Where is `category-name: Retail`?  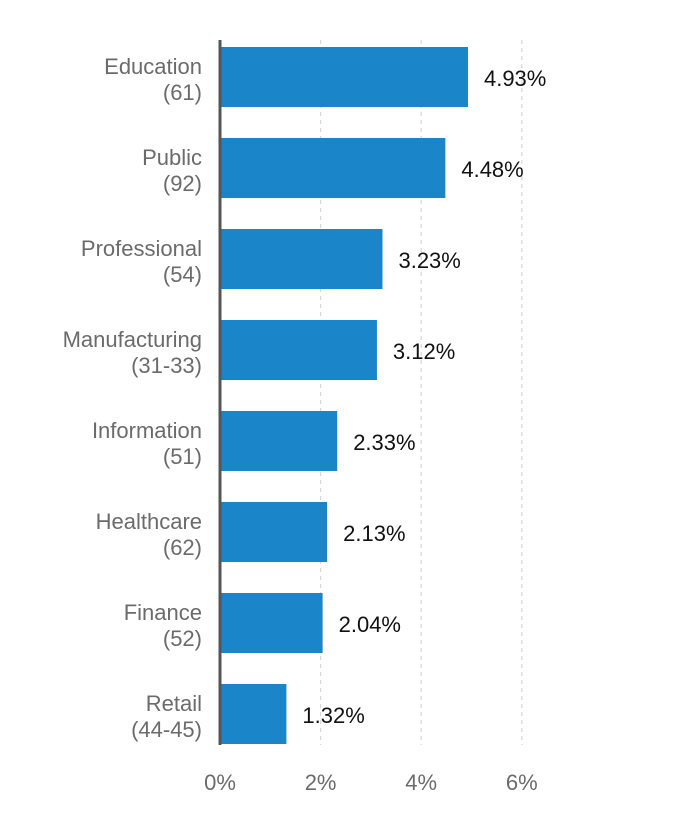 category-name: Retail is located at coordinates (174, 703).